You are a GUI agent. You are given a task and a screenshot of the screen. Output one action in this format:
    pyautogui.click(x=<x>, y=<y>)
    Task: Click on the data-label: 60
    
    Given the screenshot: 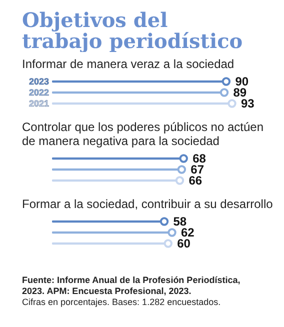 What is the action you would take?
    pyautogui.click(x=184, y=243)
    